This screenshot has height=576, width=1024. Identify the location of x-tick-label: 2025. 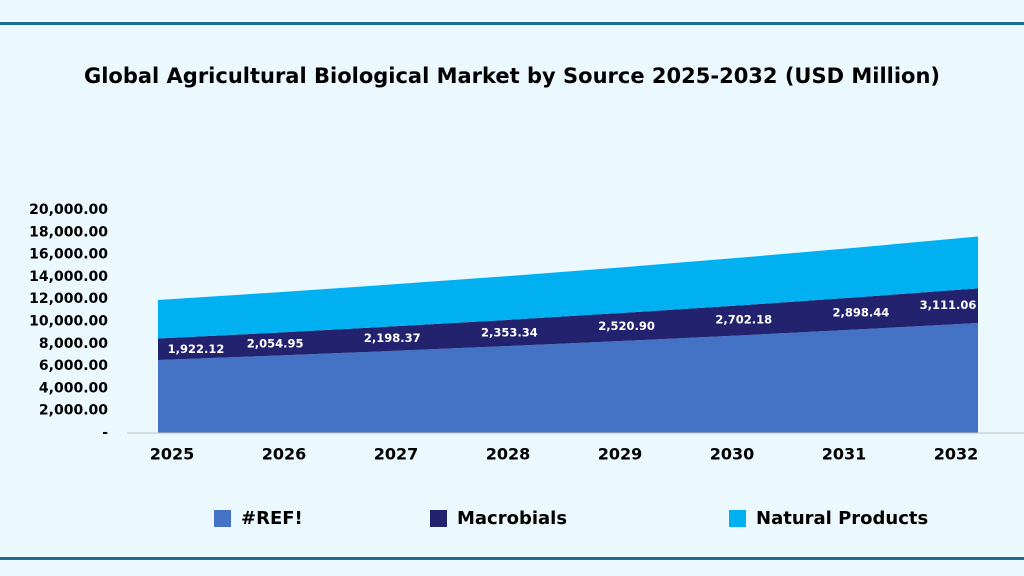
(172, 454).